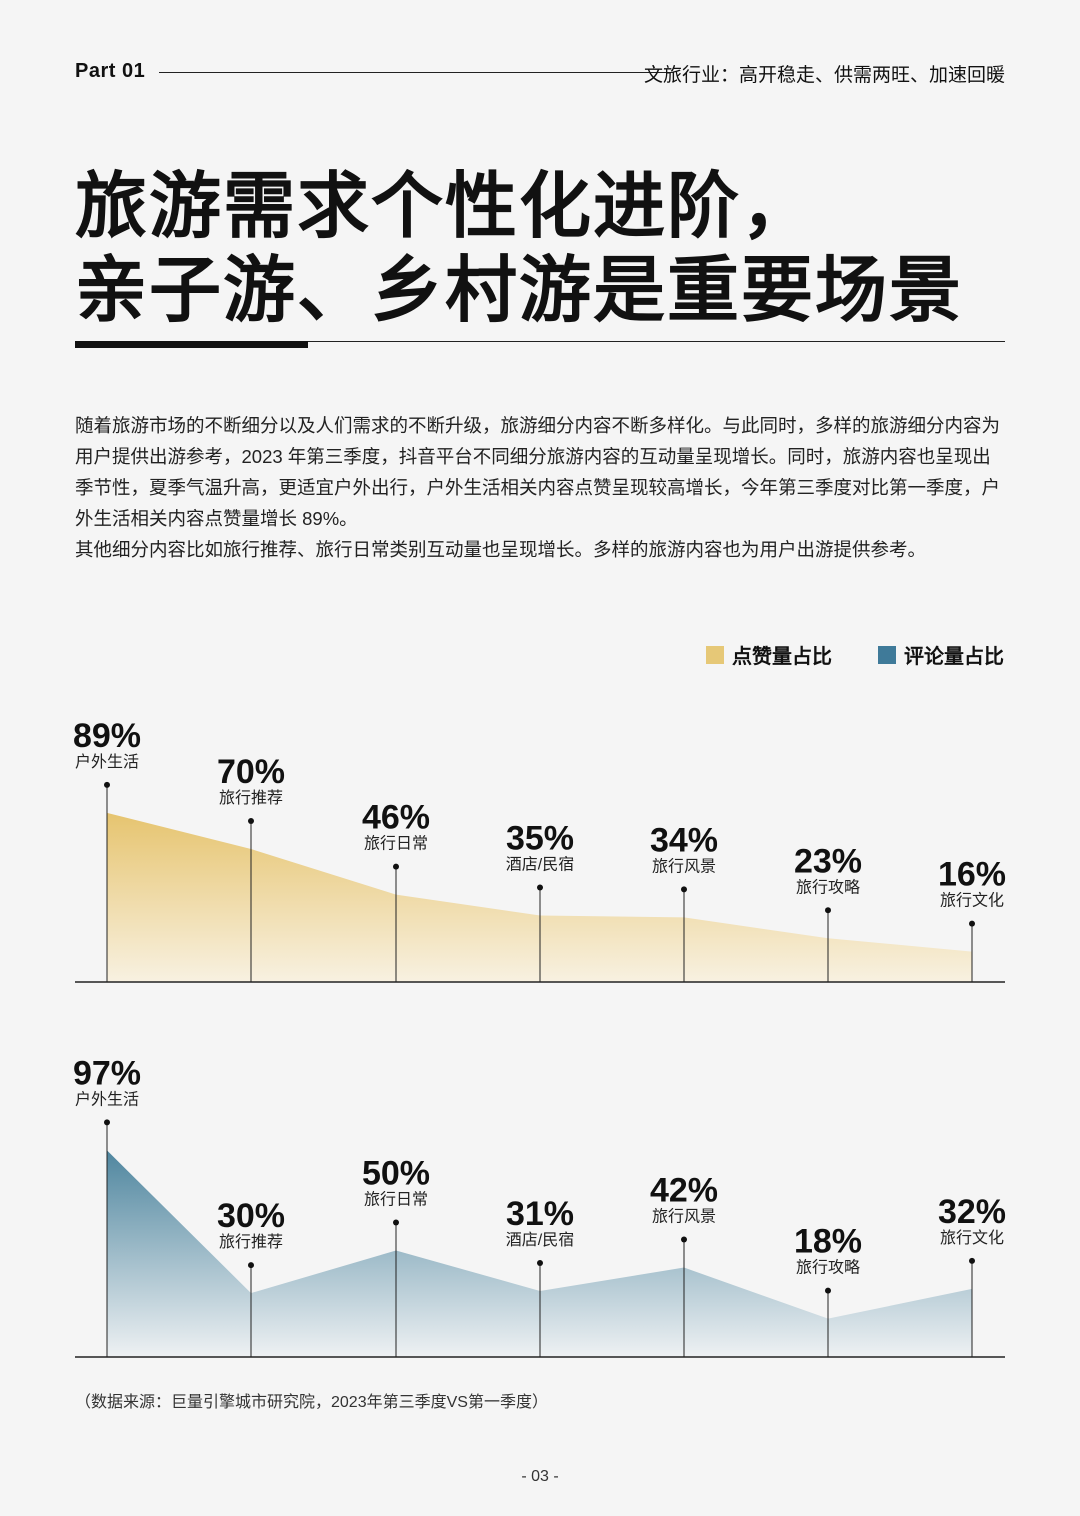  I want to click on page-title: 旅游需求个性化进阶， 亲子游、乡村游是重要场景, so click(519, 249).